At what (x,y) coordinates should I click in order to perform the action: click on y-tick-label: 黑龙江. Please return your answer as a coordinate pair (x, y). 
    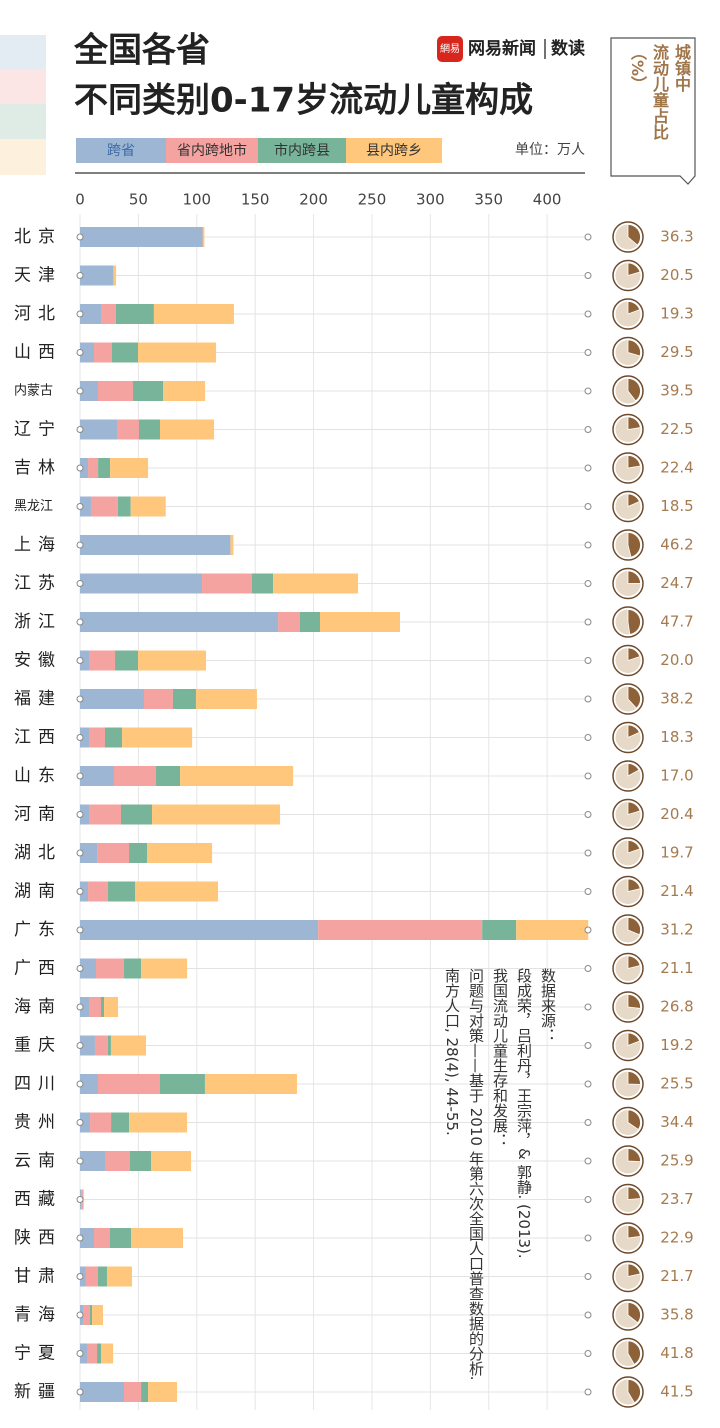
    Looking at the image, I should click on (33, 506).